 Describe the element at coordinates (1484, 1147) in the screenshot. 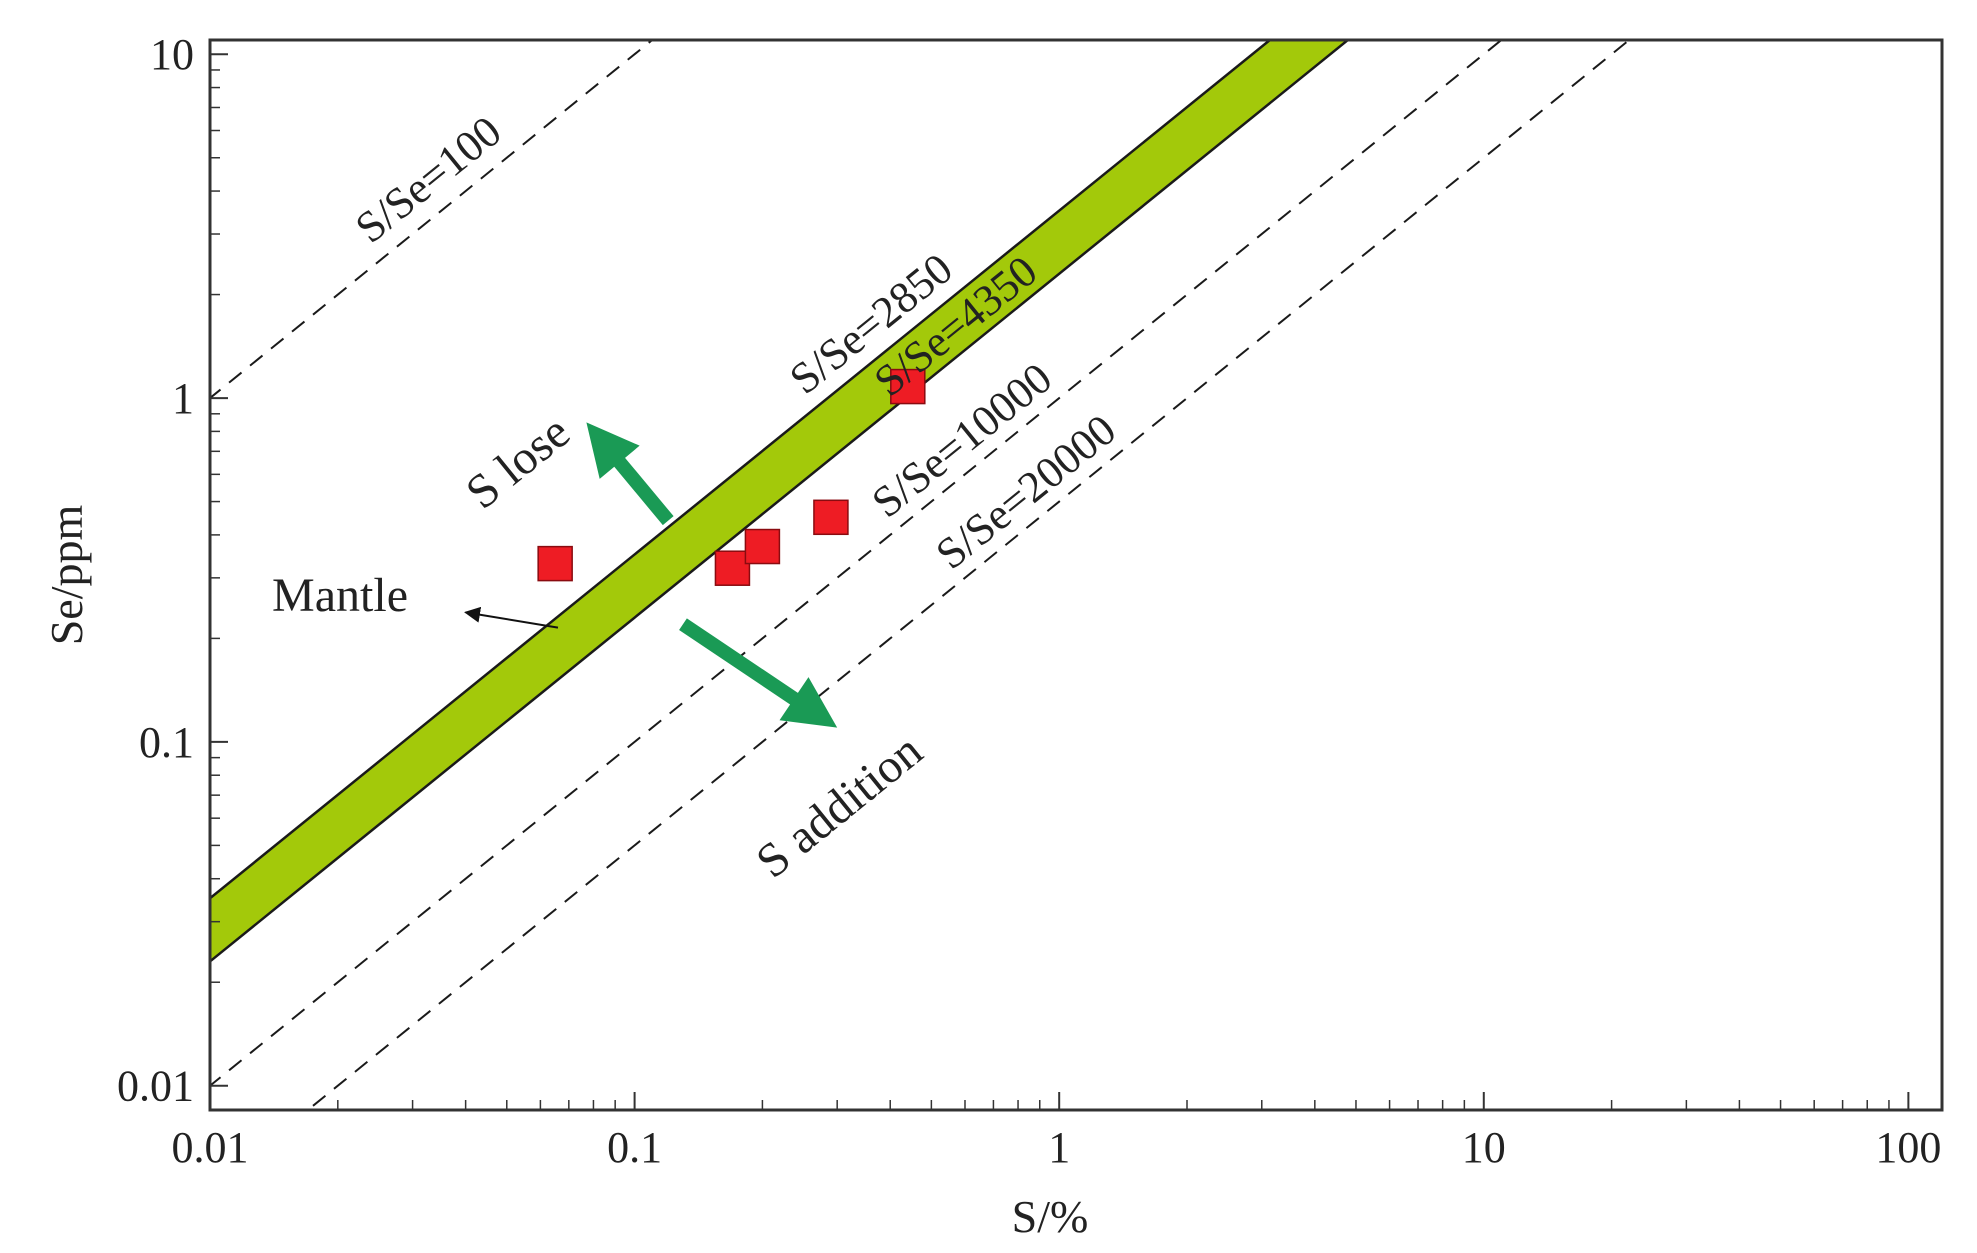

I see `x-tick-label: 10` at that location.